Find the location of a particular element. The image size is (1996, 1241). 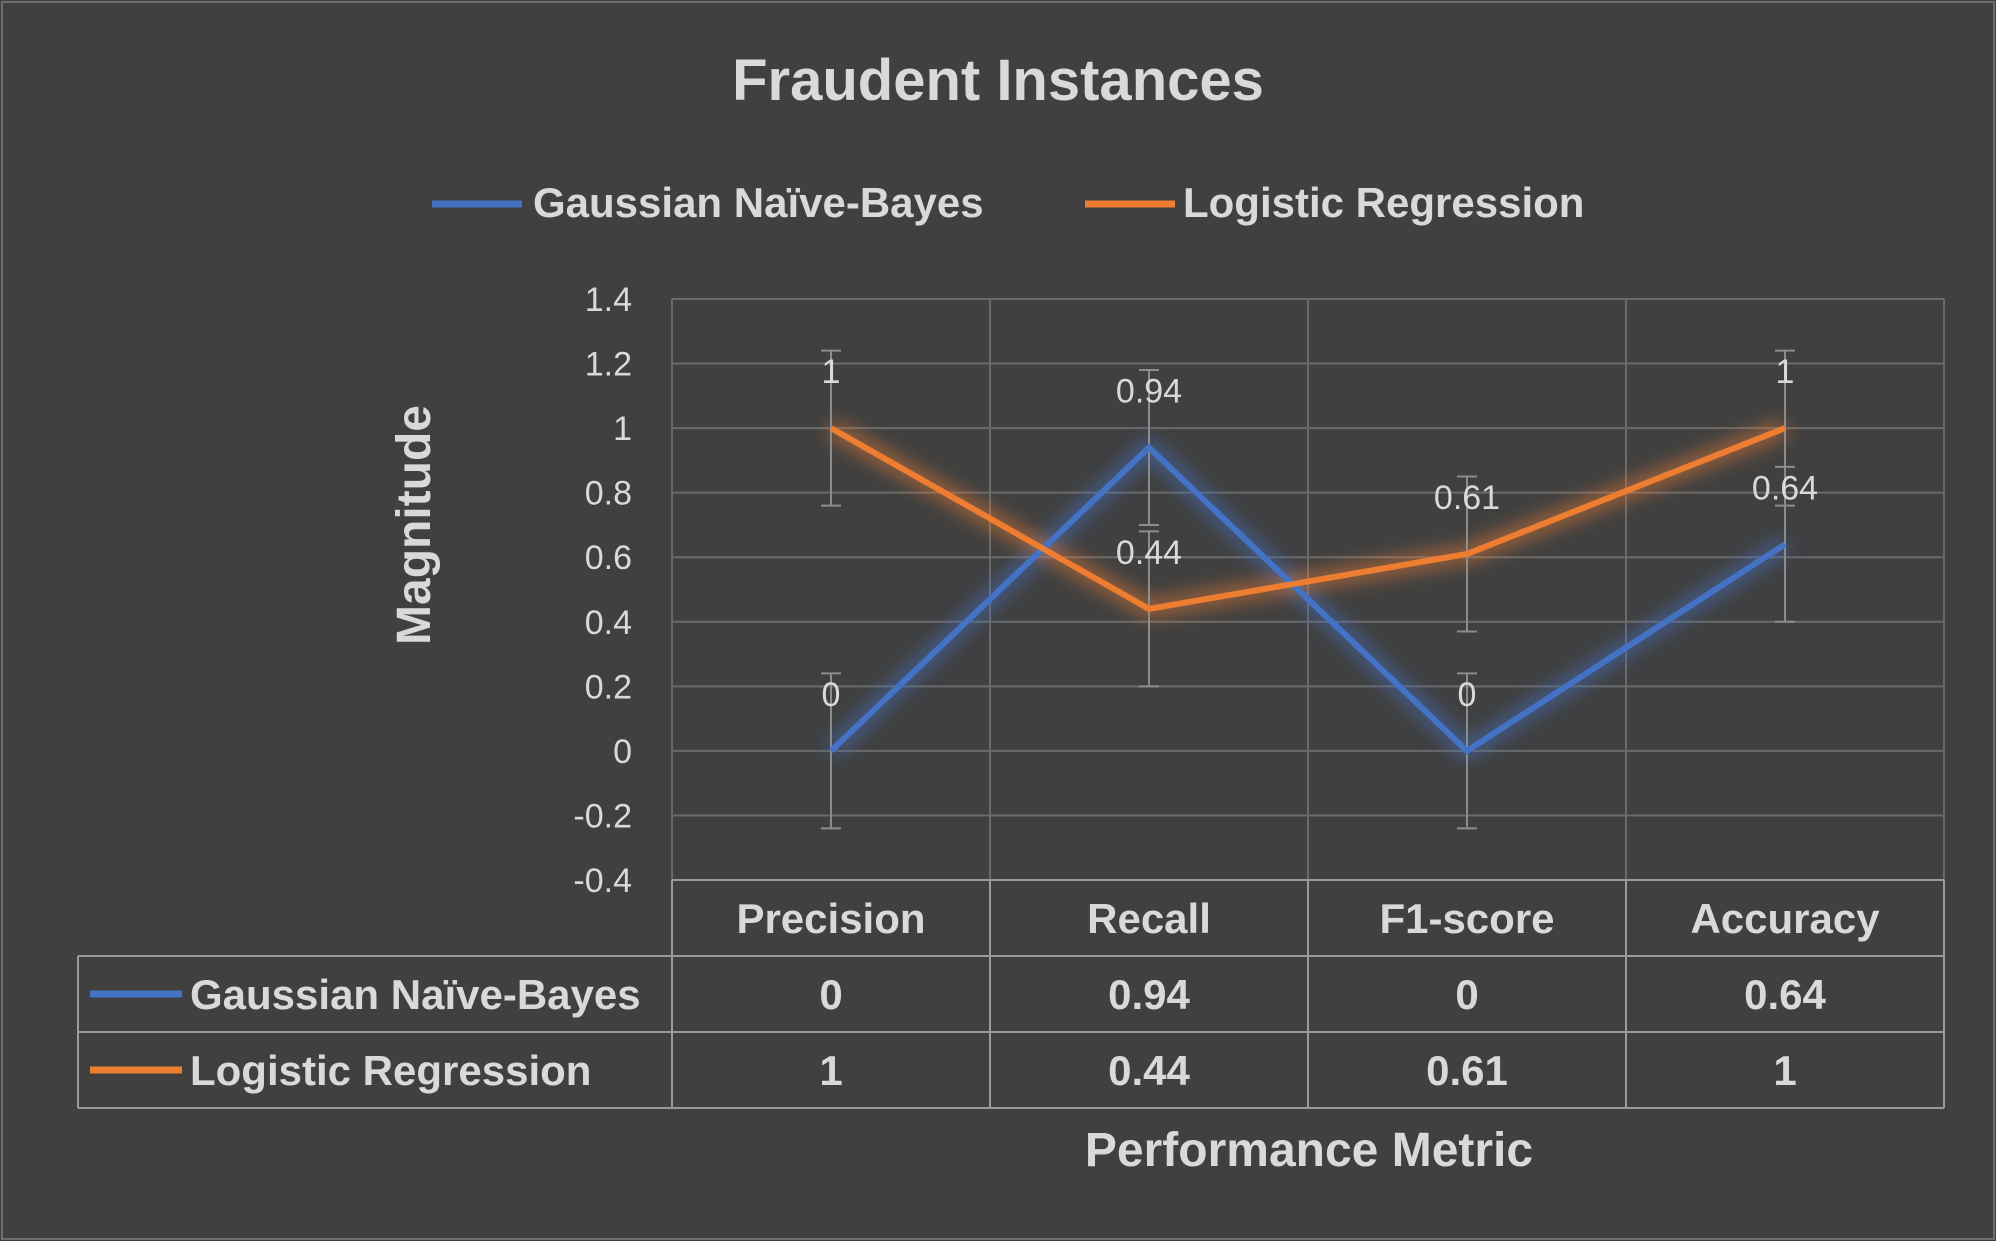

legend: Gaussian Naïve-Bayes Logistic Regression is located at coordinates (1008, 202).